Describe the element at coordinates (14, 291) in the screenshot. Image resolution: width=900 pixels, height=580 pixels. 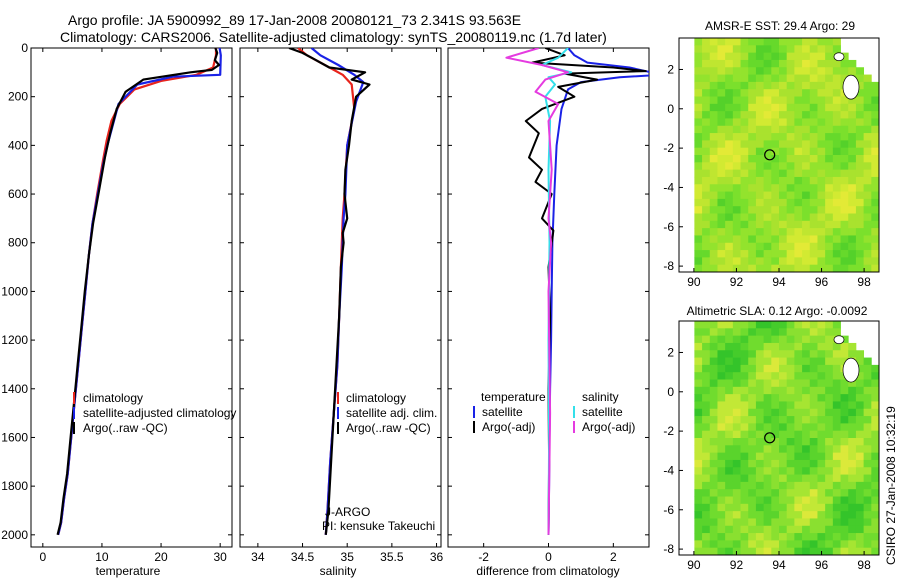
I see `y-tick-label: 1000` at that location.